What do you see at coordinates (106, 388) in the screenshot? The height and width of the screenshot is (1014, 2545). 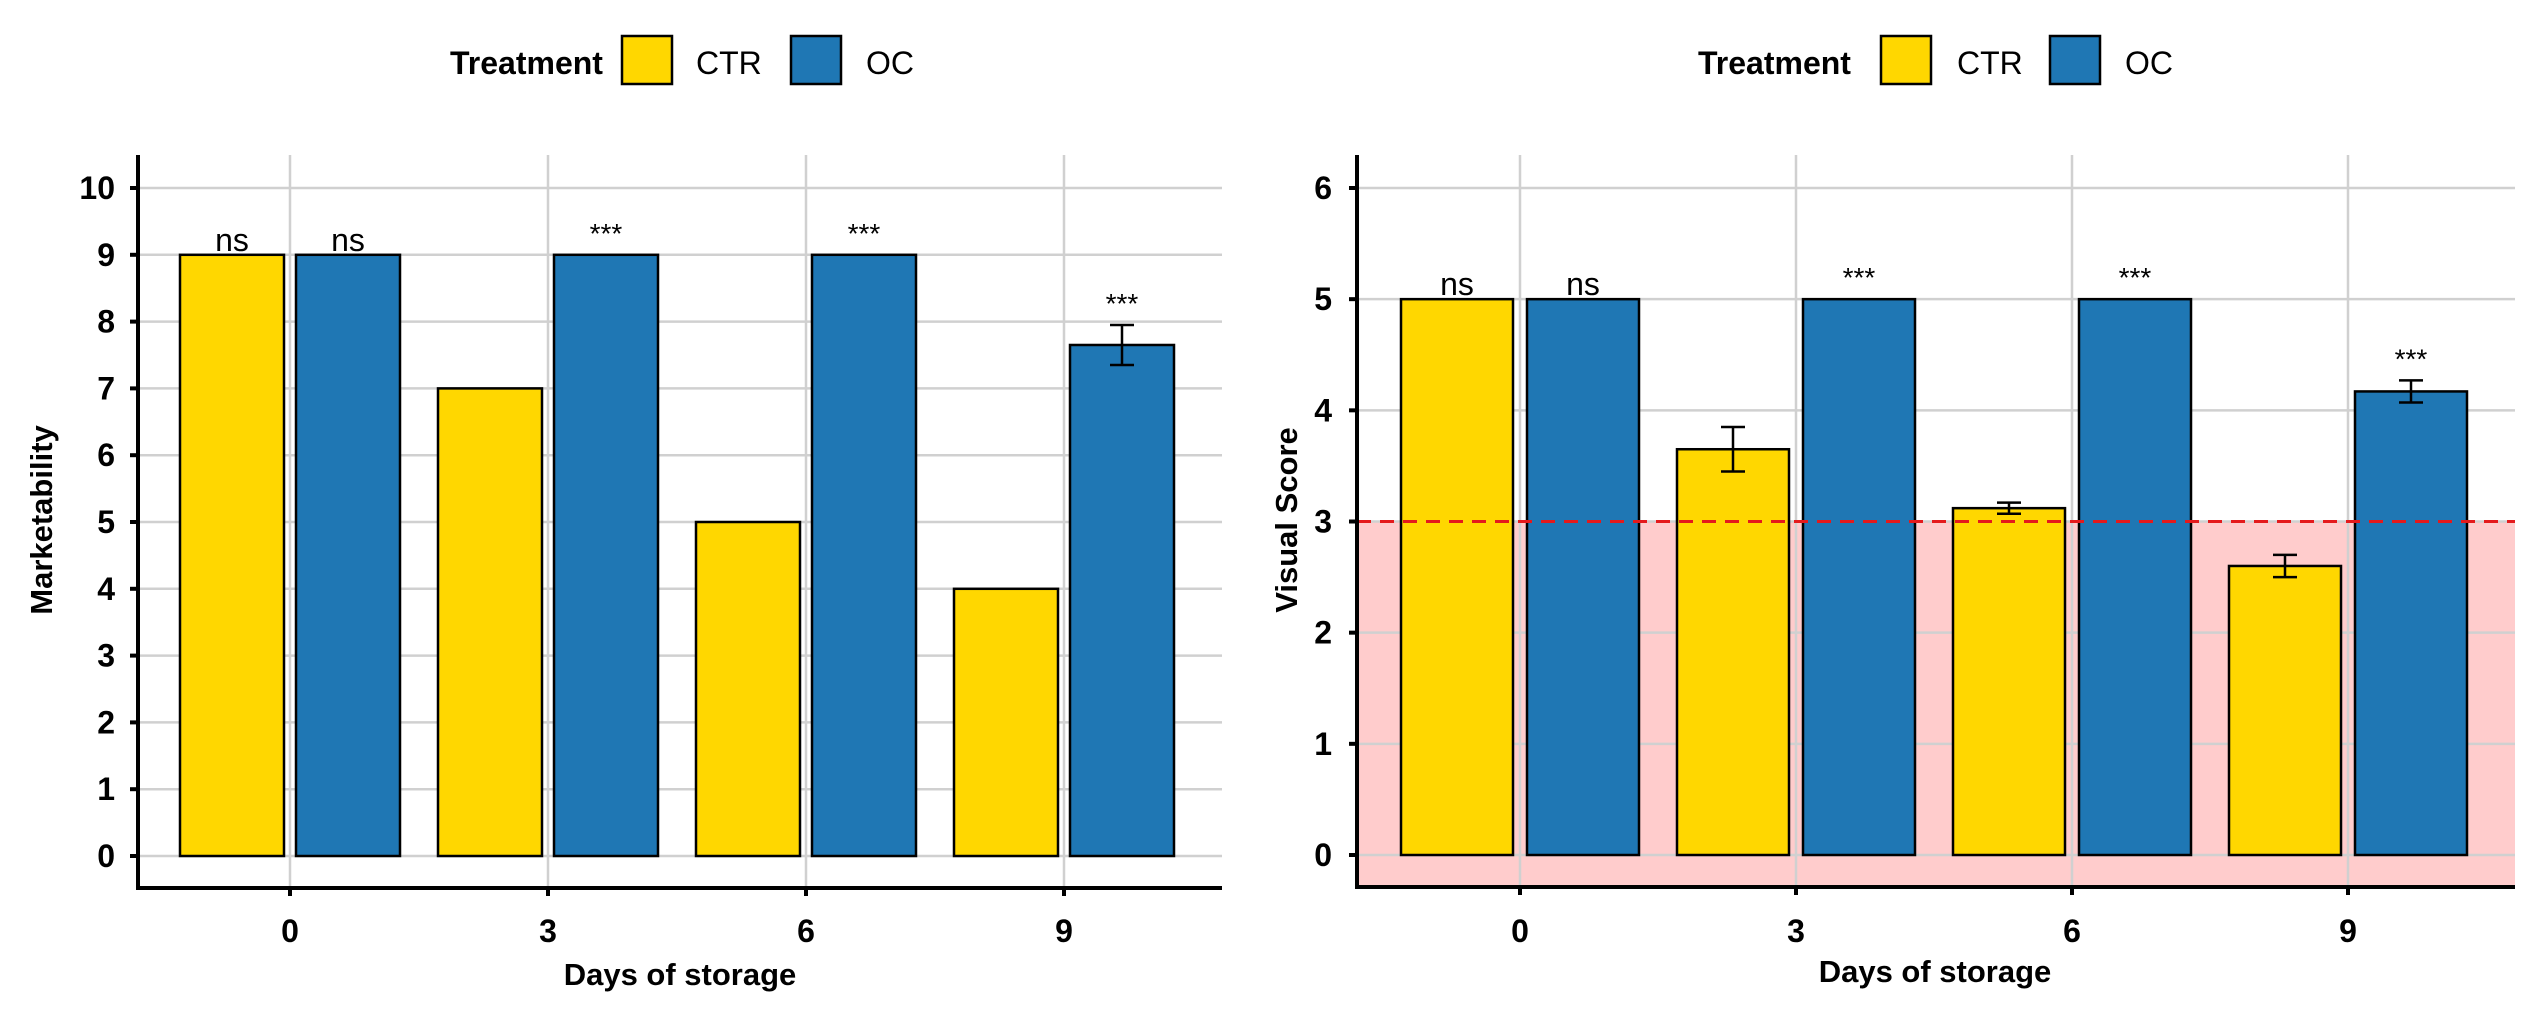 I see `y-tick-label: 7` at bounding box center [106, 388].